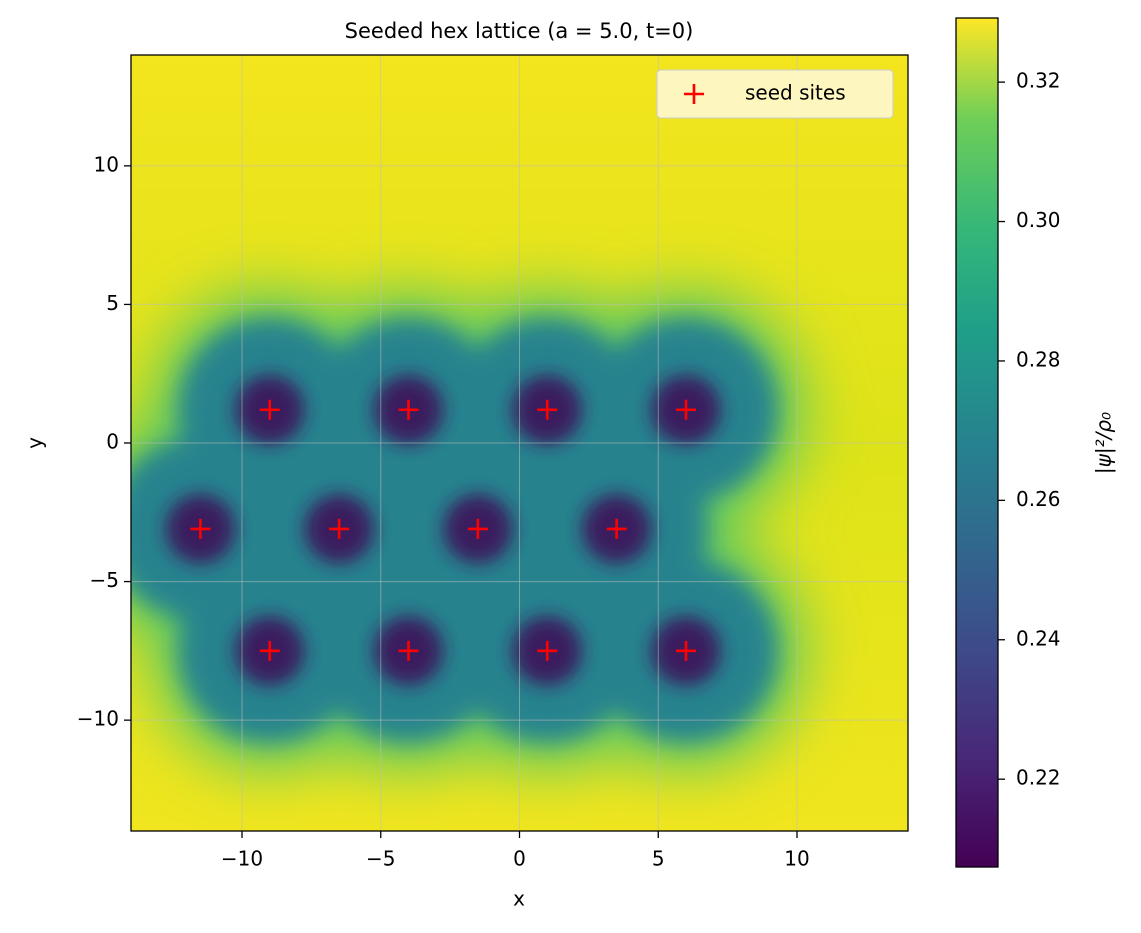  I want to click on y-tick-label: 10, so click(106, 164).